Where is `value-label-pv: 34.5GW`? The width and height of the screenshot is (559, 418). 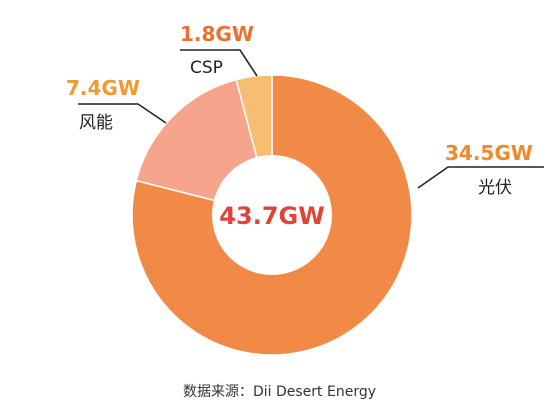 value-label-pv: 34.5GW is located at coordinates (489, 153).